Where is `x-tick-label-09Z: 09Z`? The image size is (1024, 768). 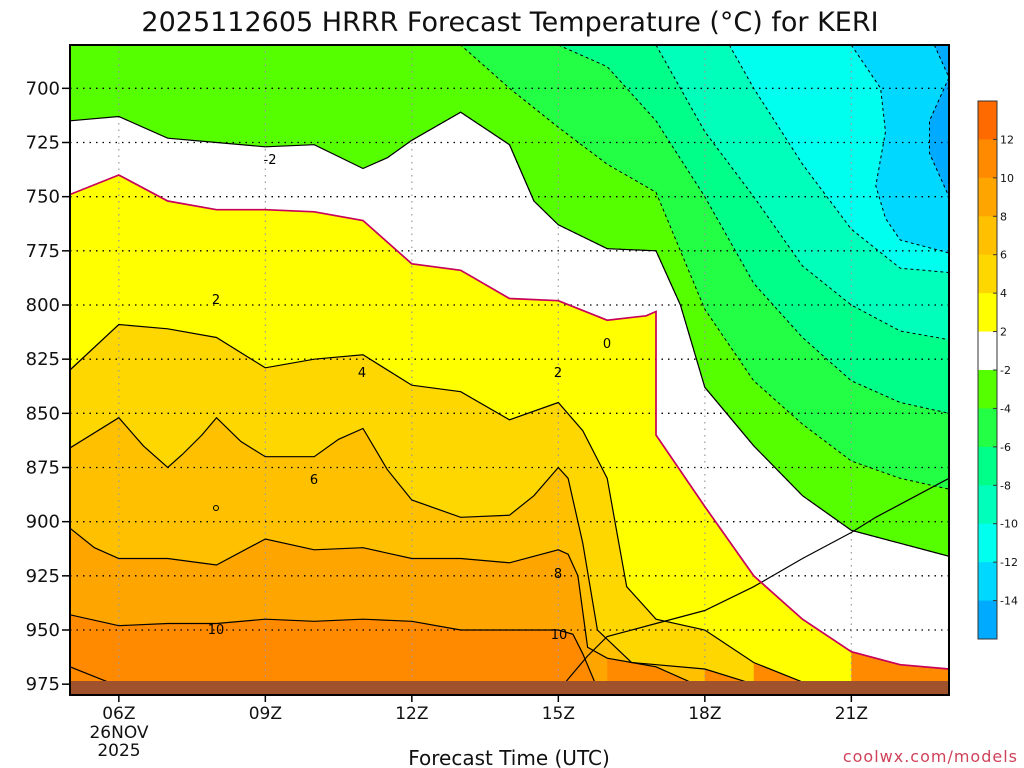
x-tick-label-09Z: 09Z is located at coordinates (265, 714).